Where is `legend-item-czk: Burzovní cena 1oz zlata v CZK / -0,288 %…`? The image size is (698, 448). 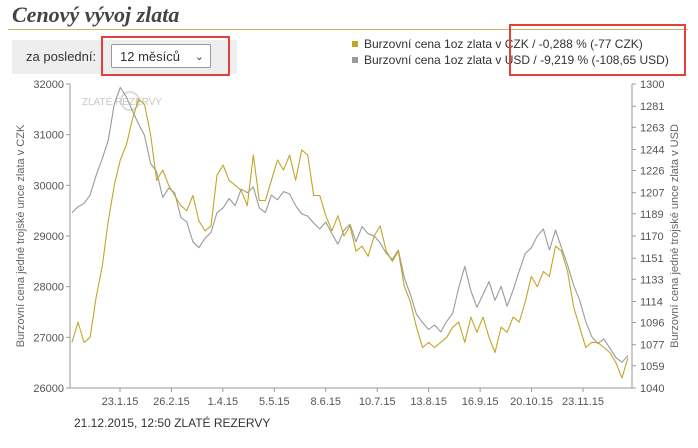 legend-item-czk: Burzovní cena 1oz zlata v CZK / -0,288 %… is located at coordinates (510, 44).